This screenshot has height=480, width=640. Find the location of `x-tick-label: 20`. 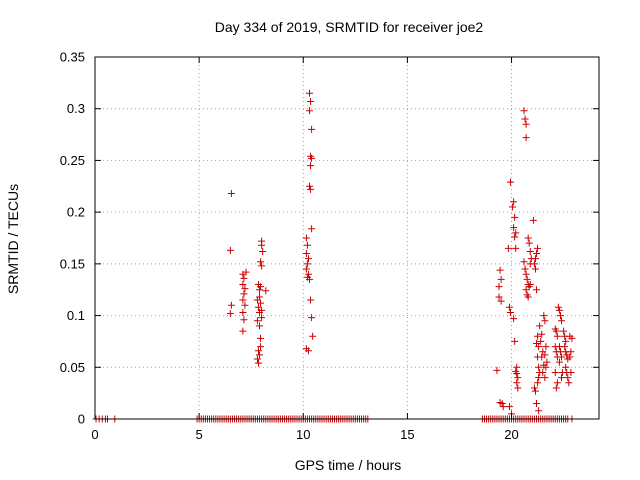

x-tick-label: 20 is located at coordinates (511, 434).